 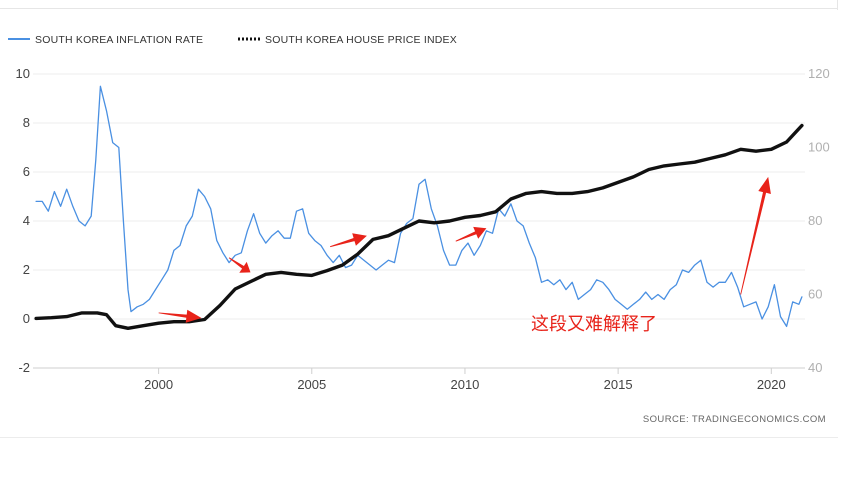 What do you see at coordinates (419, 8) in the screenshot?
I see `top-divider` at bounding box center [419, 8].